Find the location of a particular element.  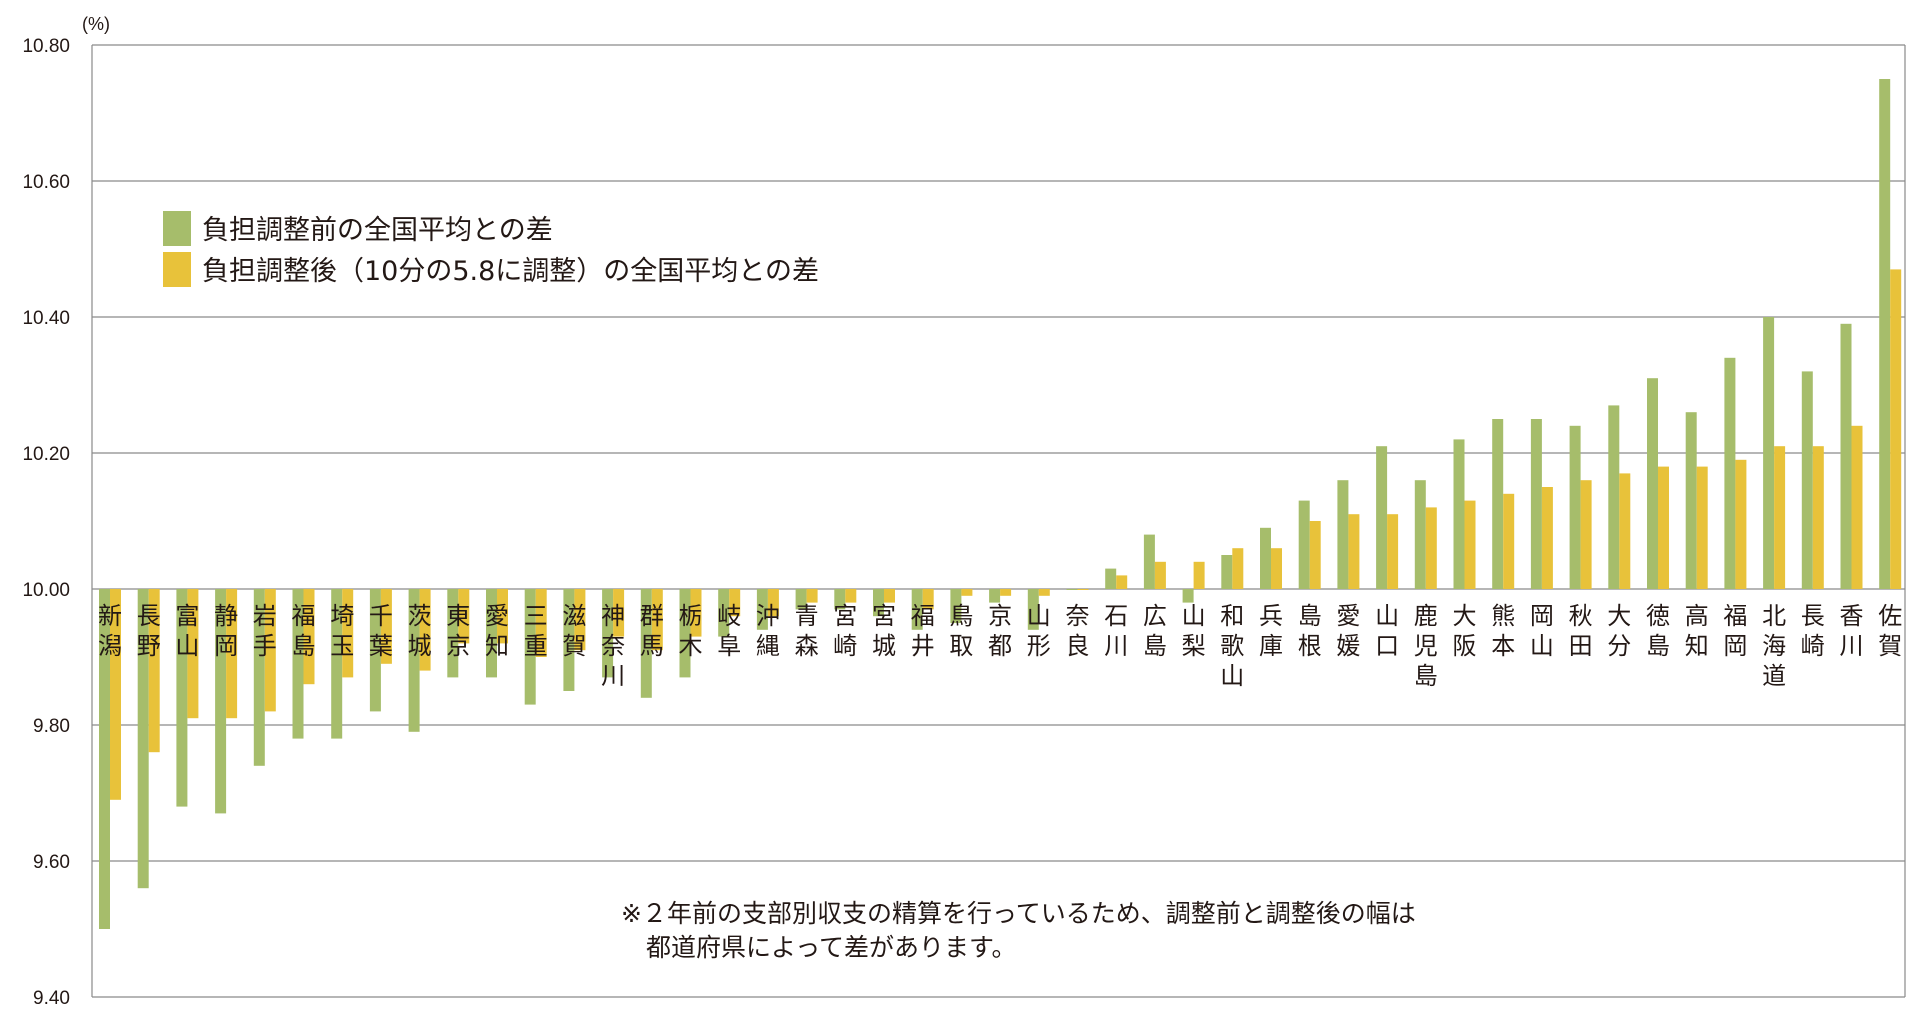

category-label: 滋賀 is located at coordinates (574, 631).